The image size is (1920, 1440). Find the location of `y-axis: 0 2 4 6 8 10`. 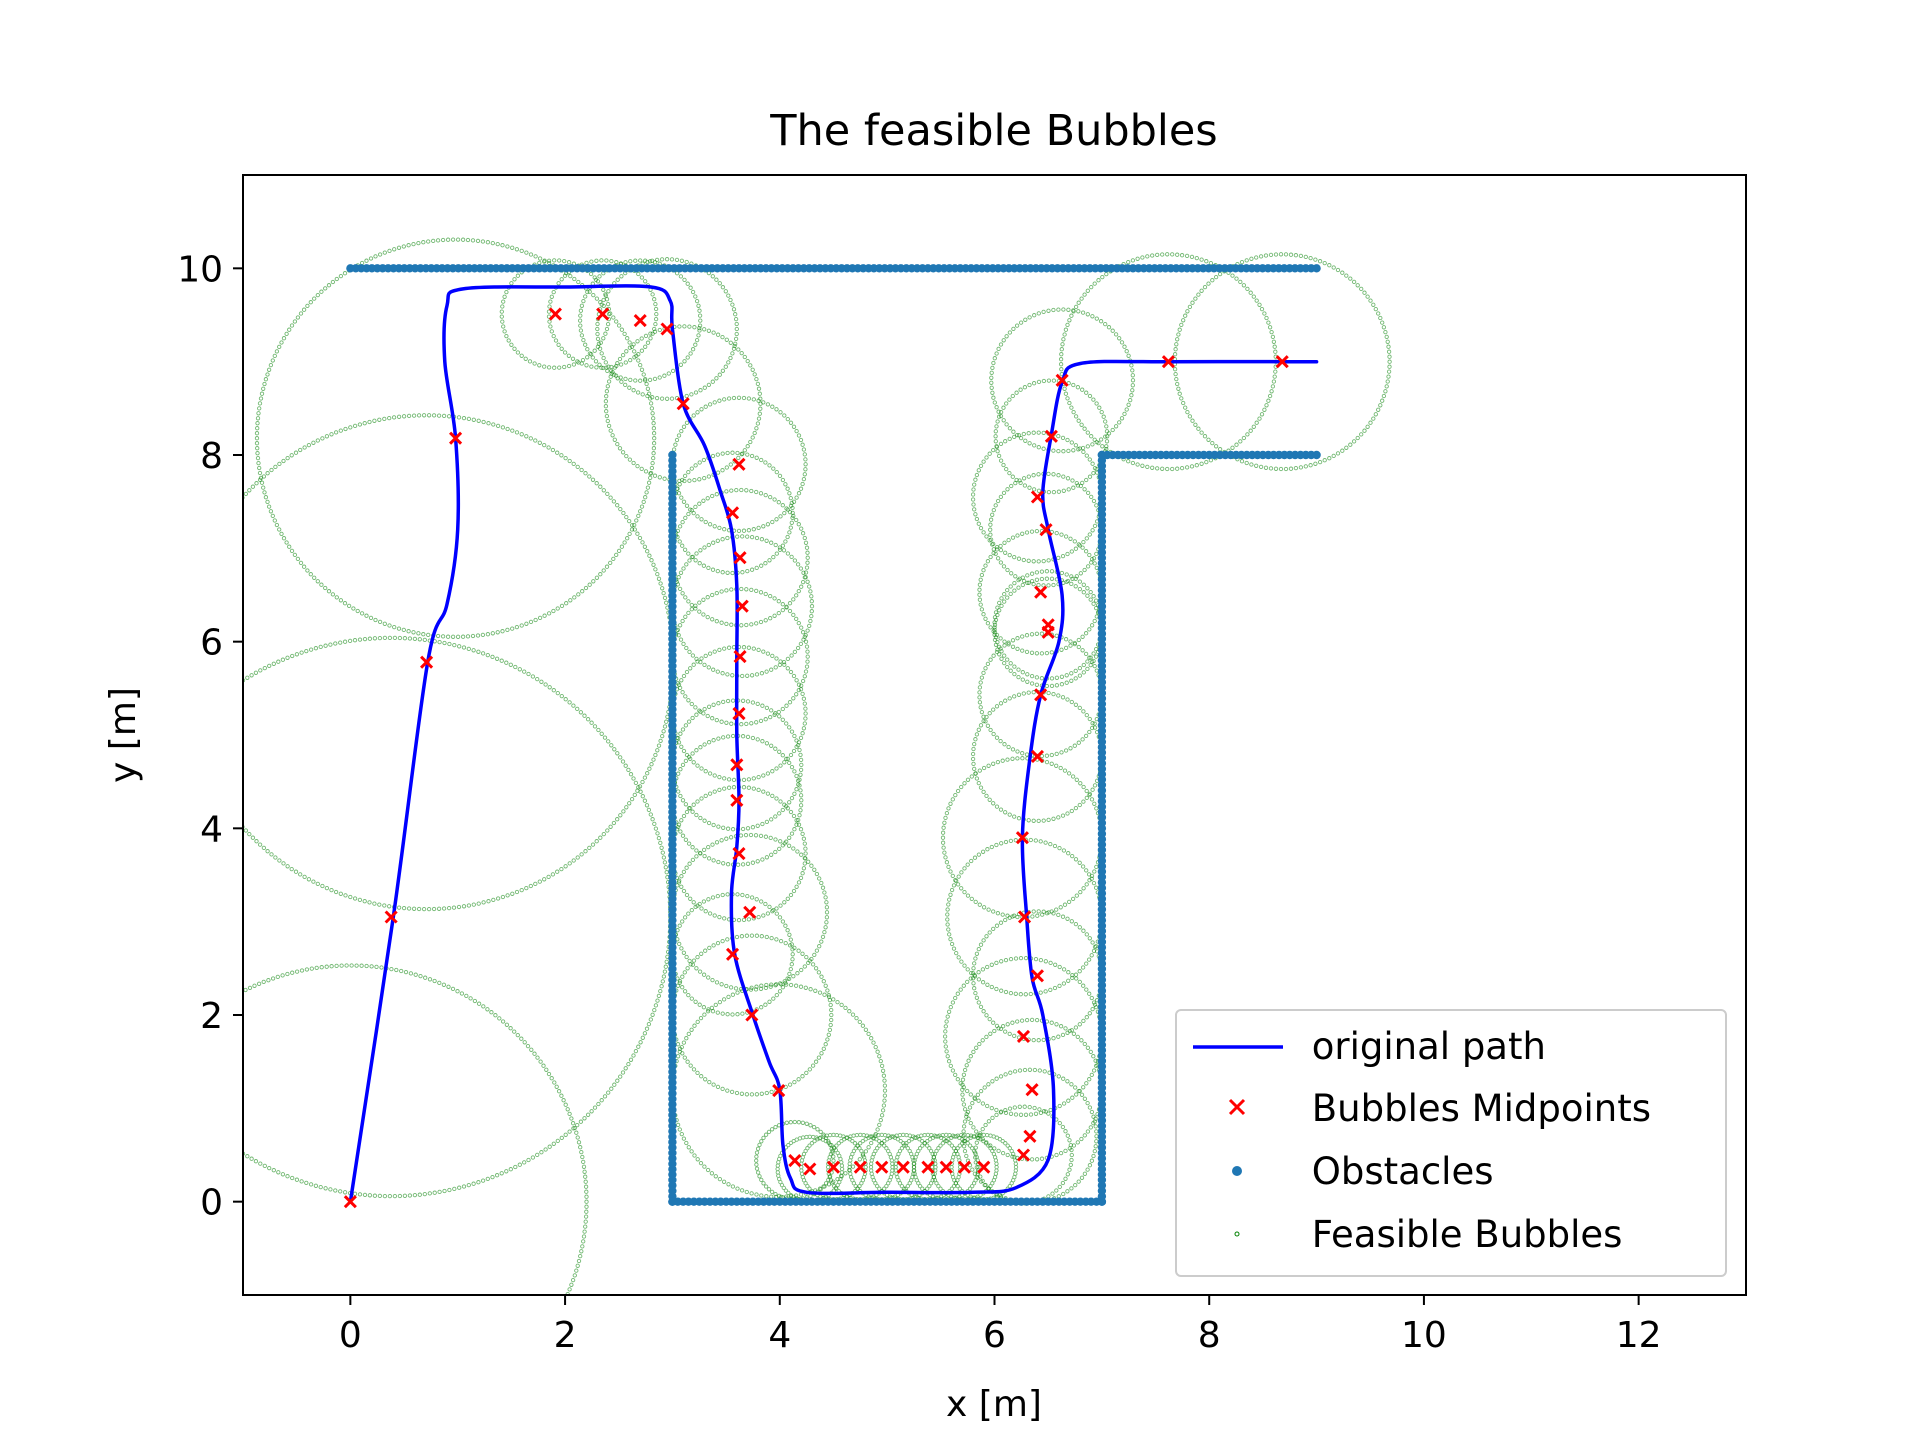

y-axis: 0 2 4 6 8 10 is located at coordinates (210, 736).